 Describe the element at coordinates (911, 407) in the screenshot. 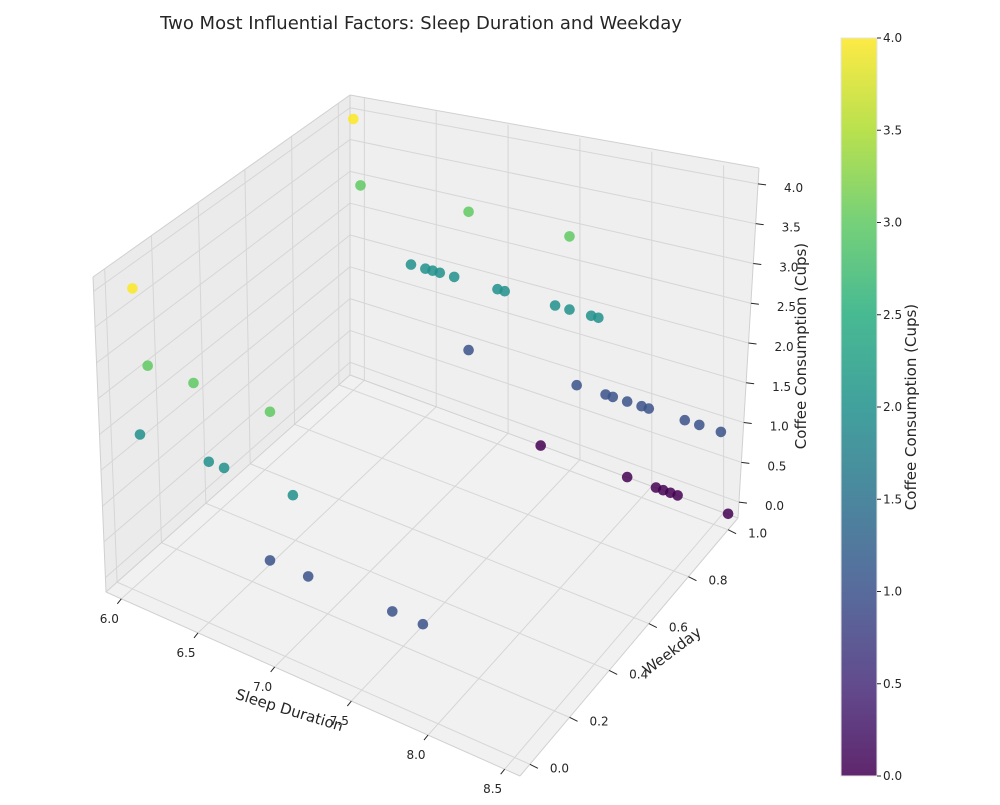

I see `colorbar-label: Coffee Consumption (Cups)` at that location.